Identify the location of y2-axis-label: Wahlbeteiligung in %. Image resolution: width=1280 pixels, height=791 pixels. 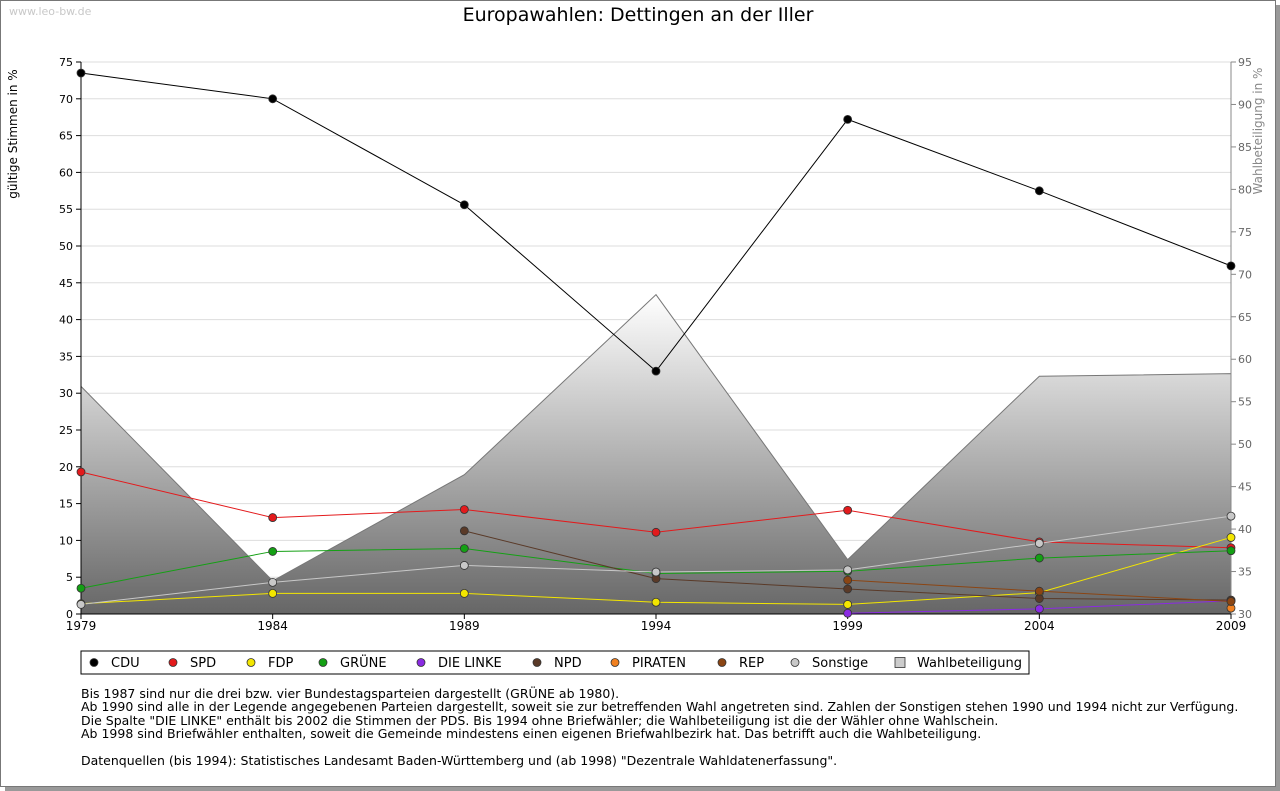
(1258, 131).